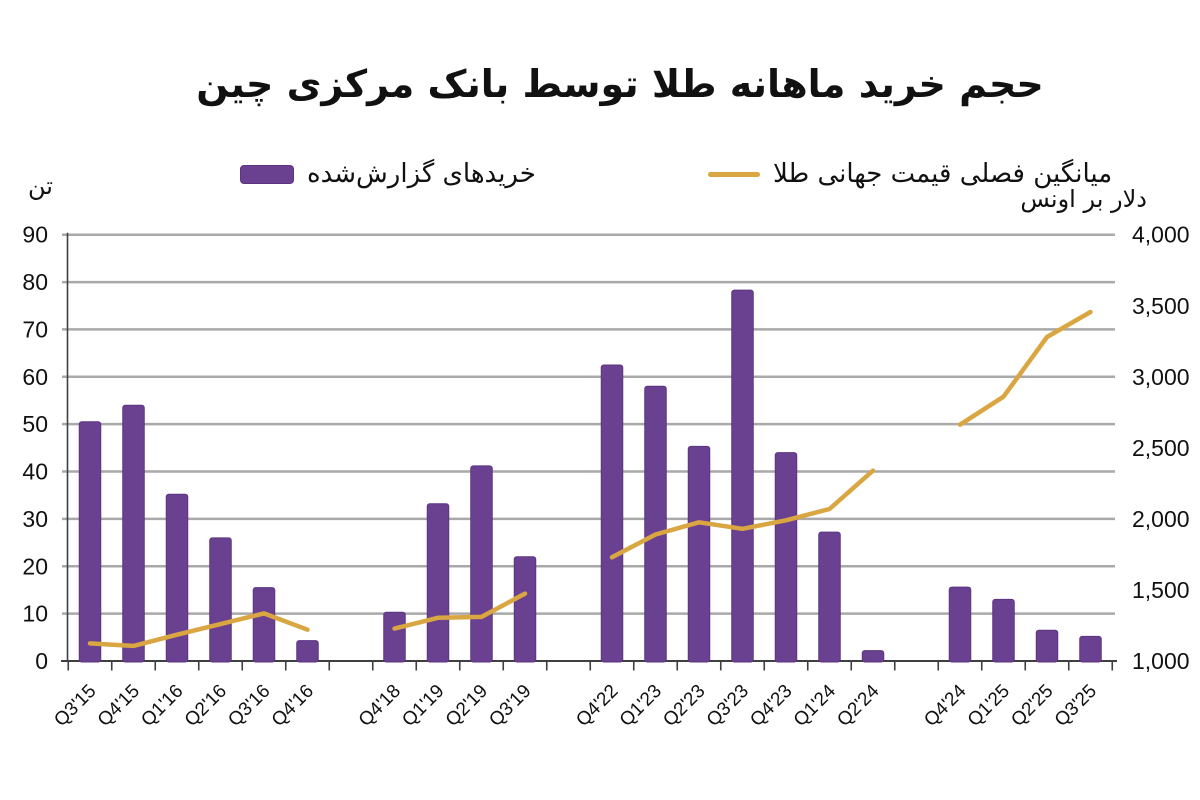 This screenshot has height=800, width=1200. I want to click on line-legend-label: میانگین فصلی قیمت جهانی طلا, so click(943, 174).